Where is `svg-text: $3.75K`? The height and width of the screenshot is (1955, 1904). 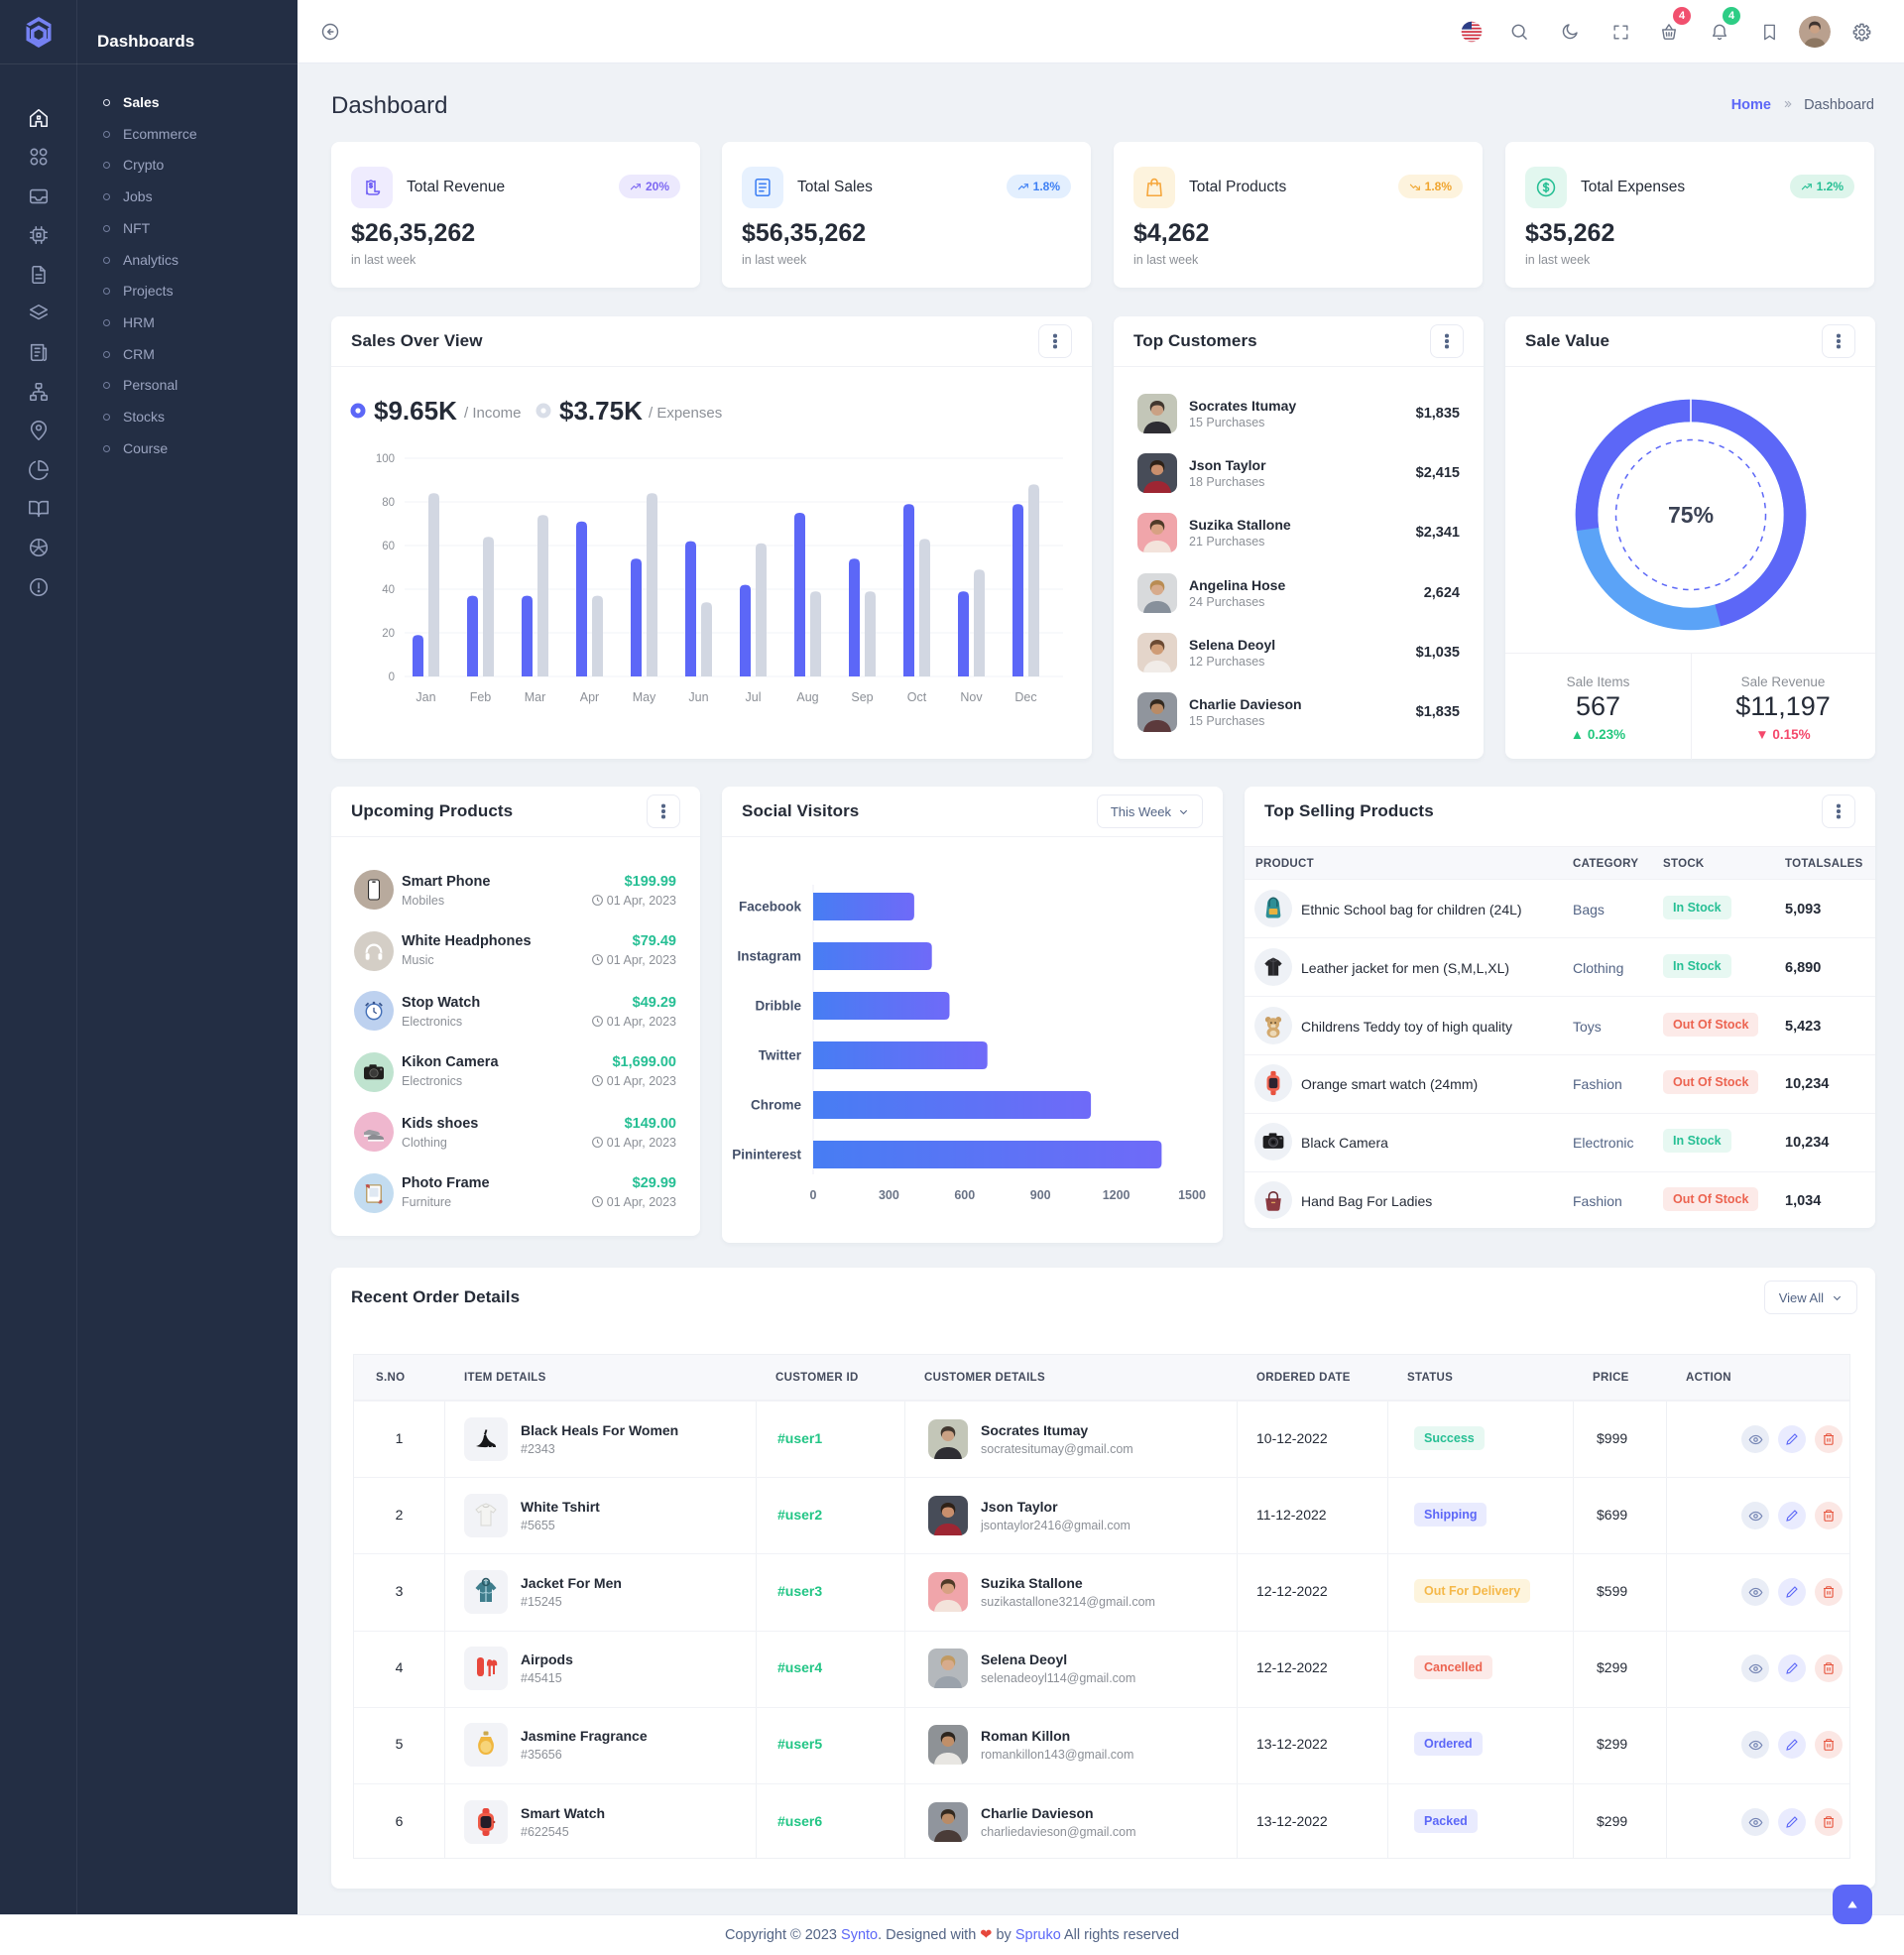
svg-text: $3.75K is located at coordinates (601, 411).